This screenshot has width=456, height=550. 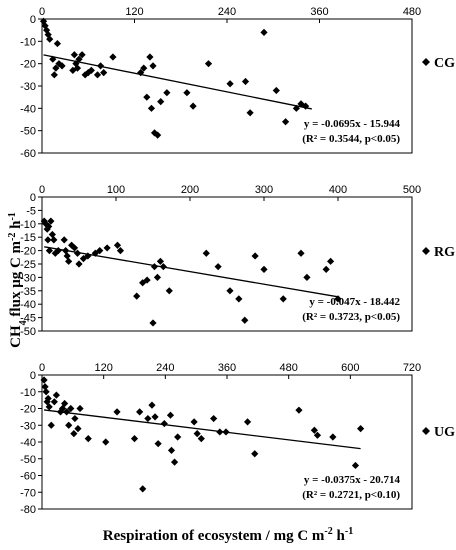 I want to click on regression-stats: (R² = 0.3544, p<0.05), so click(x=351, y=139).